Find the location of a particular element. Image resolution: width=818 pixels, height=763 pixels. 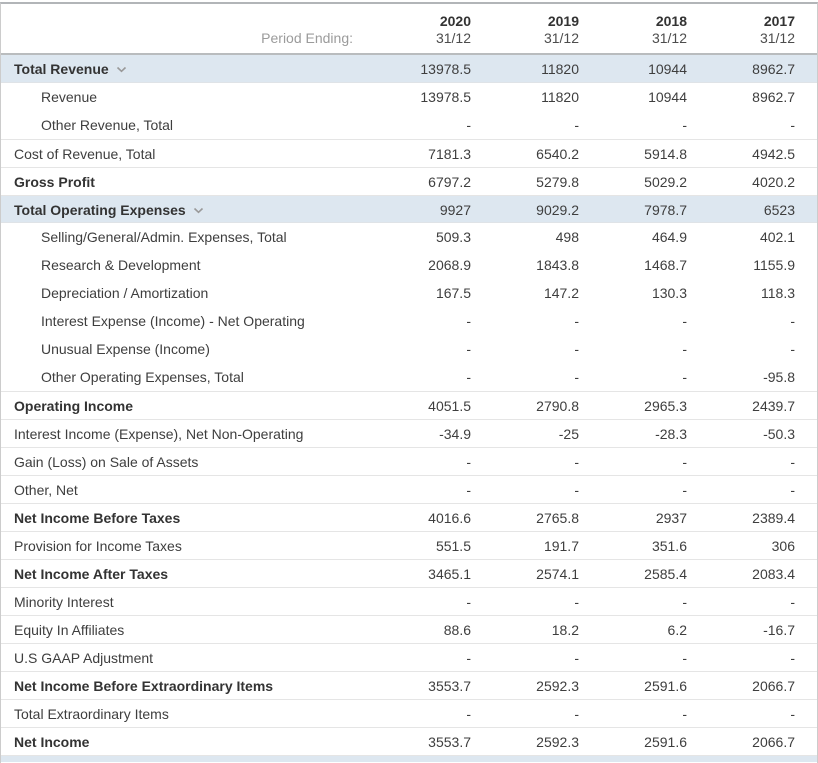

value-cell: 9029.2 is located at coordinates (557, 210).